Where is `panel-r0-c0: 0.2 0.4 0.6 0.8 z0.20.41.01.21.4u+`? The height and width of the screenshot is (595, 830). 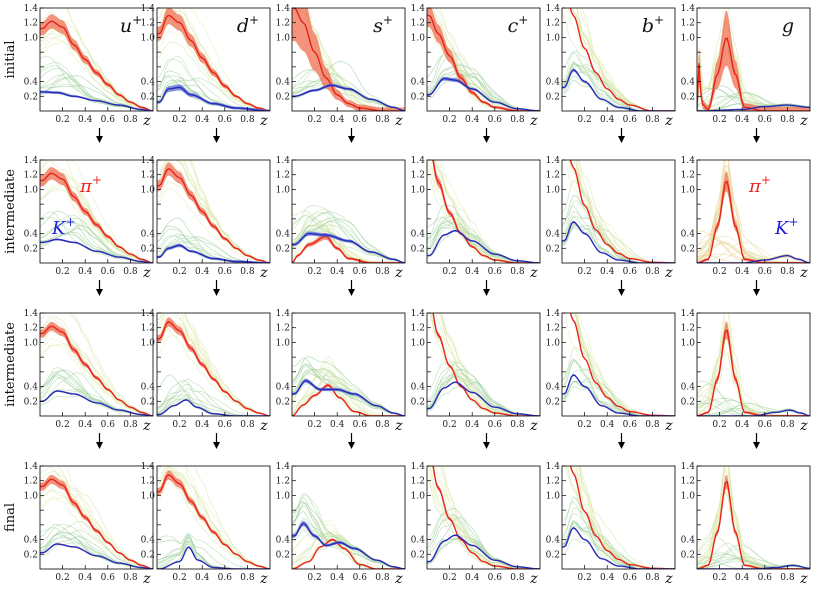
panel-r0-c0: 0.2 0.4 0.6 0.8 z0.20.41.01.21.4u+ is located at coordinates (89, 66).